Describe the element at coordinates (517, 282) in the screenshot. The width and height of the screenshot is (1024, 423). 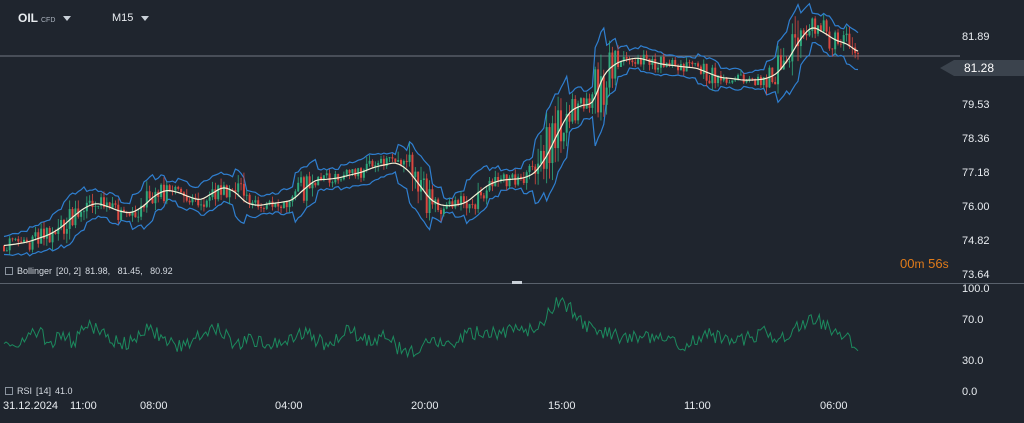
I see `pane-resize-handle` at that location.